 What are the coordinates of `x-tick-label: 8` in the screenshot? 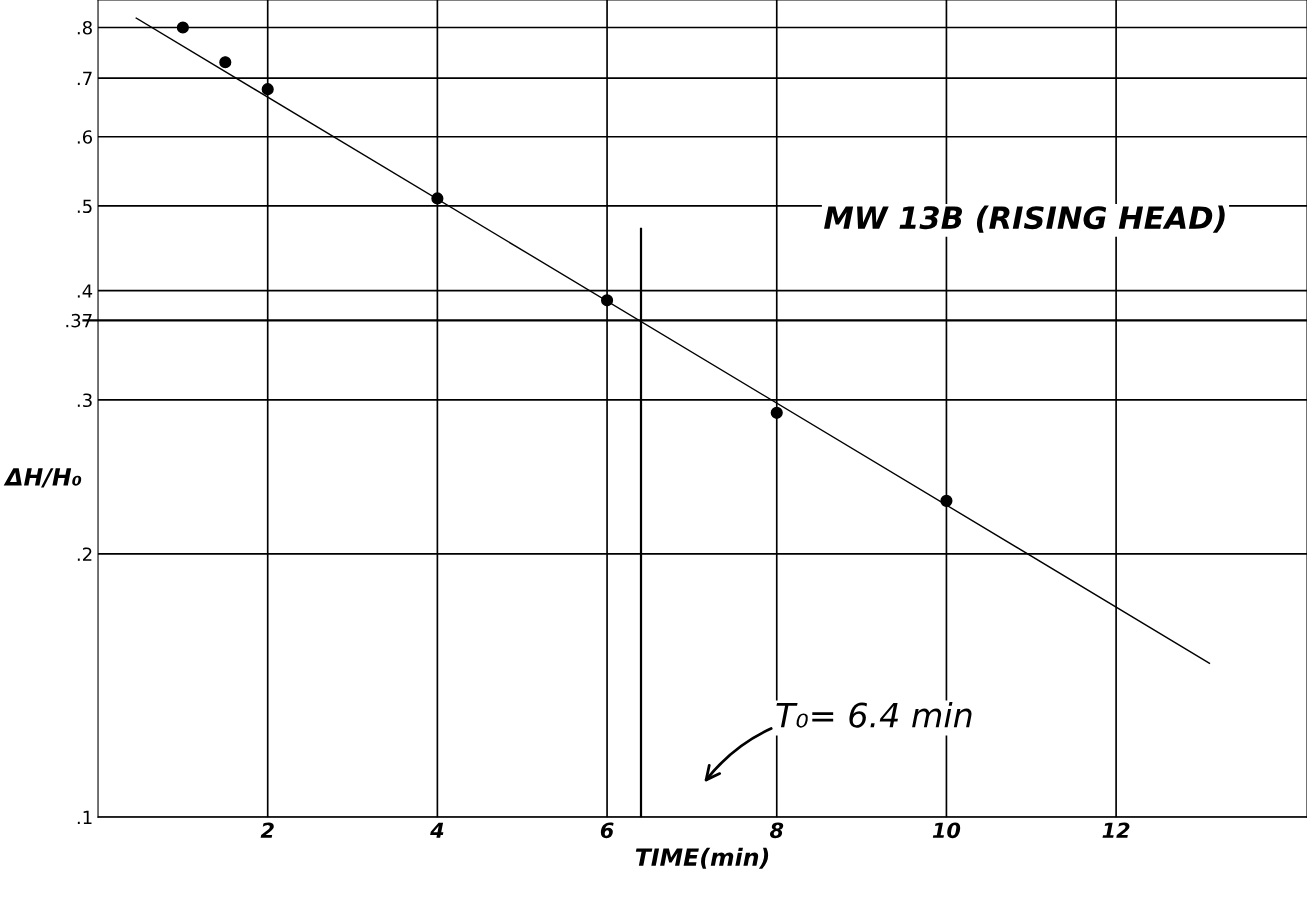 It's located at (776, 830).